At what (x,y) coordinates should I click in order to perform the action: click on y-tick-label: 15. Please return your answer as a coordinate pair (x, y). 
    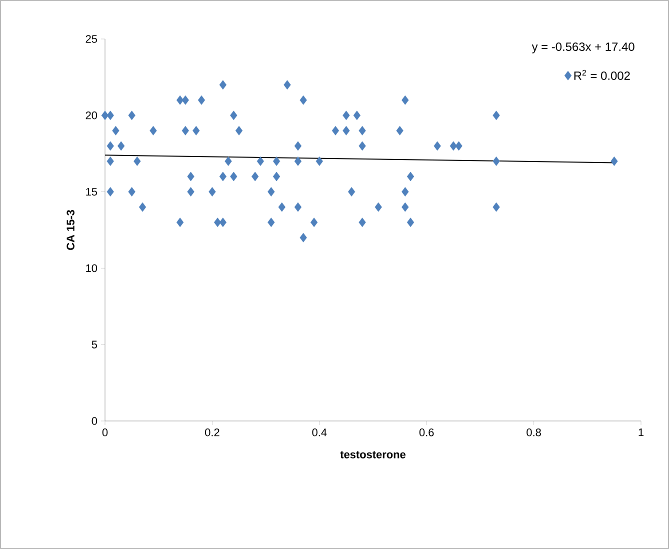
    Looking at the image, I should click on (92, 192).